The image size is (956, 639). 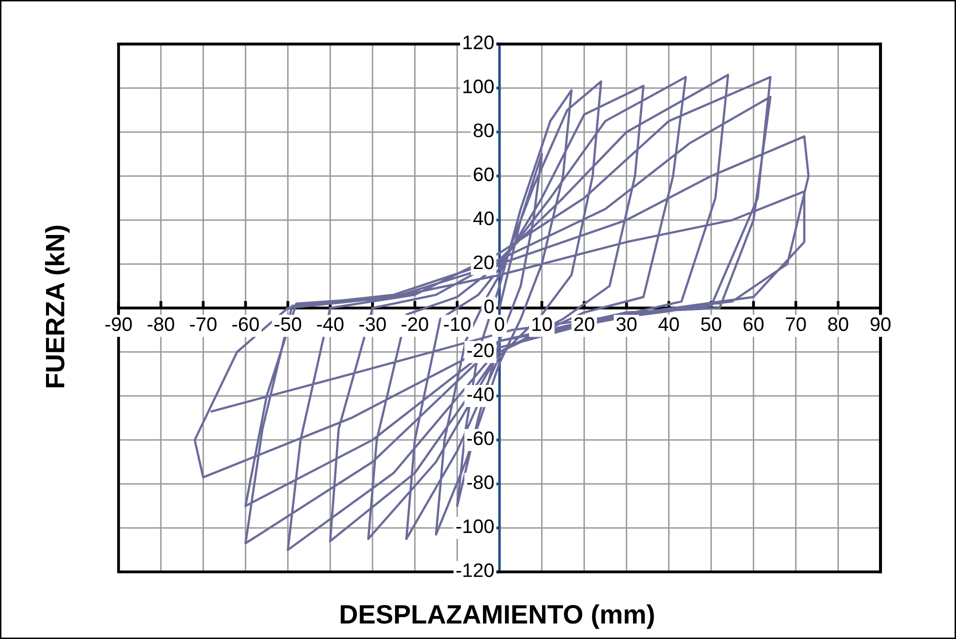 I want to click on x-tick-label: 50, so click(x=711, y=324).